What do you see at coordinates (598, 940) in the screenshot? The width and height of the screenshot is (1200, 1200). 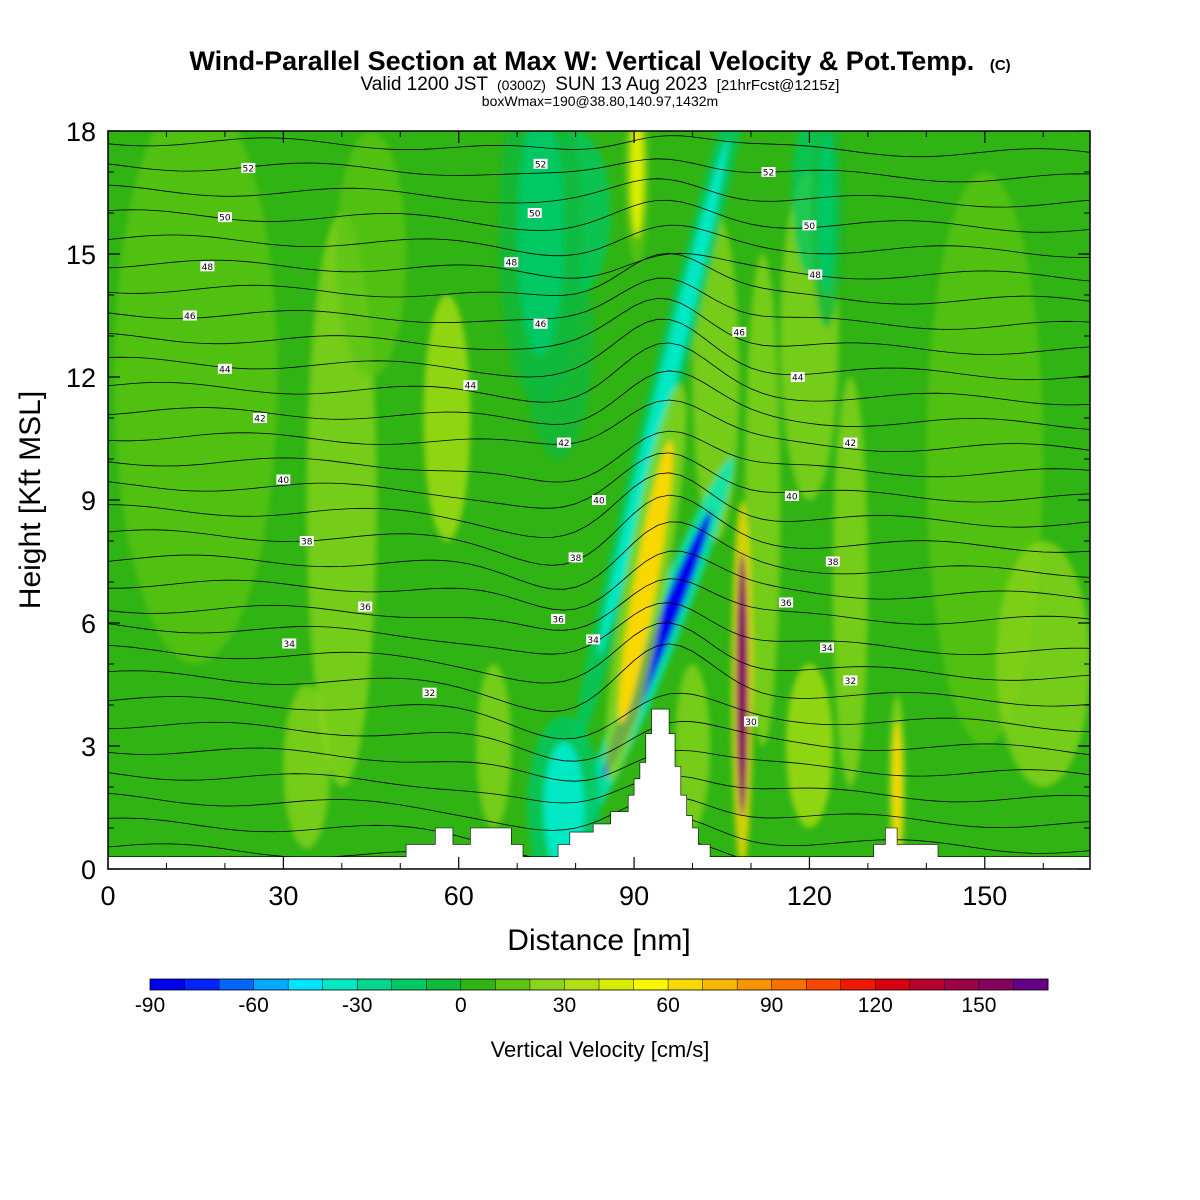 I see `x-axis-label: Distance [nm]` at bounding box center [598, 940].